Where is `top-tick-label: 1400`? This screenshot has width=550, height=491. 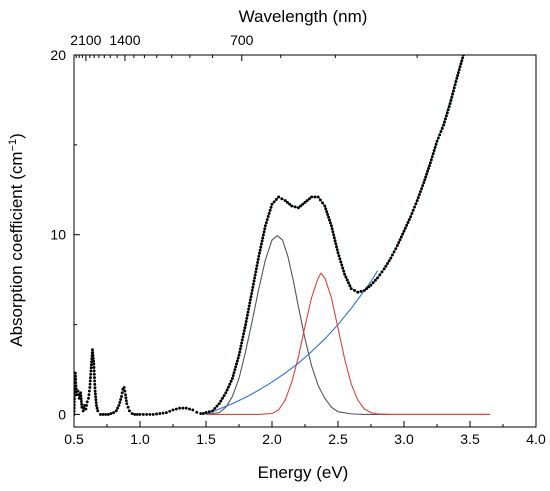 top-tick-label: 1400 is located at coordinates (124, 40).